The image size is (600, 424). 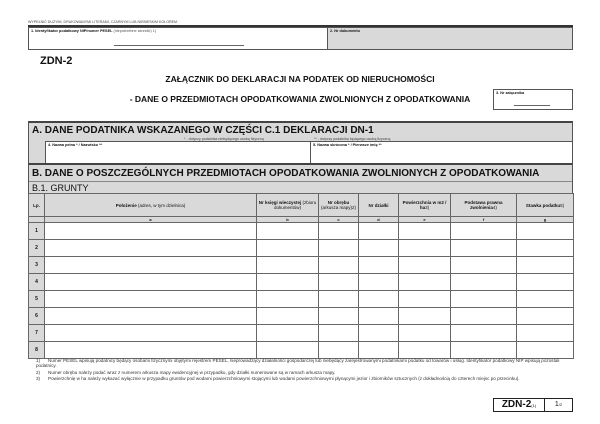 I want to click on short-name-field: 5. Nazwa skrócona * / Pierwsze imię **, so click(x=441, y=152).